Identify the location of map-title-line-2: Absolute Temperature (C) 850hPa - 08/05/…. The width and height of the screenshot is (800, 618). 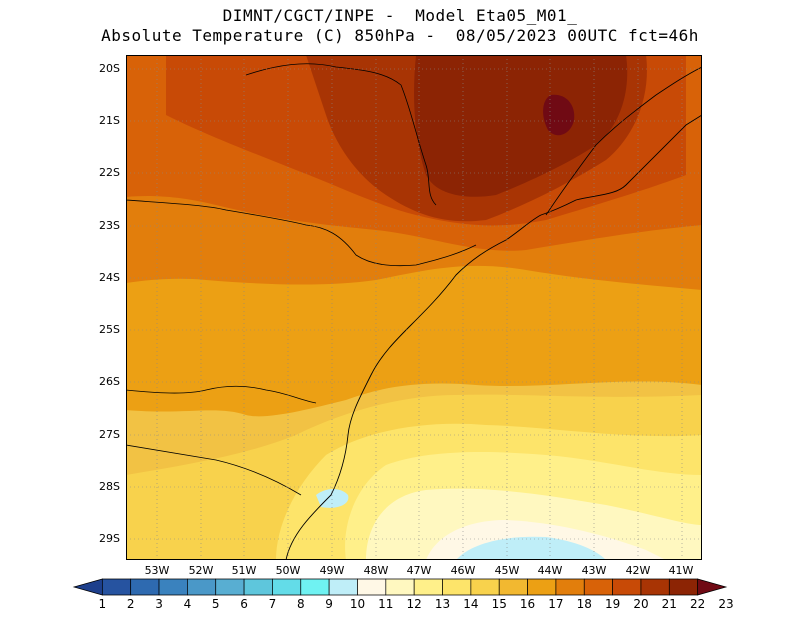
(400, 35).